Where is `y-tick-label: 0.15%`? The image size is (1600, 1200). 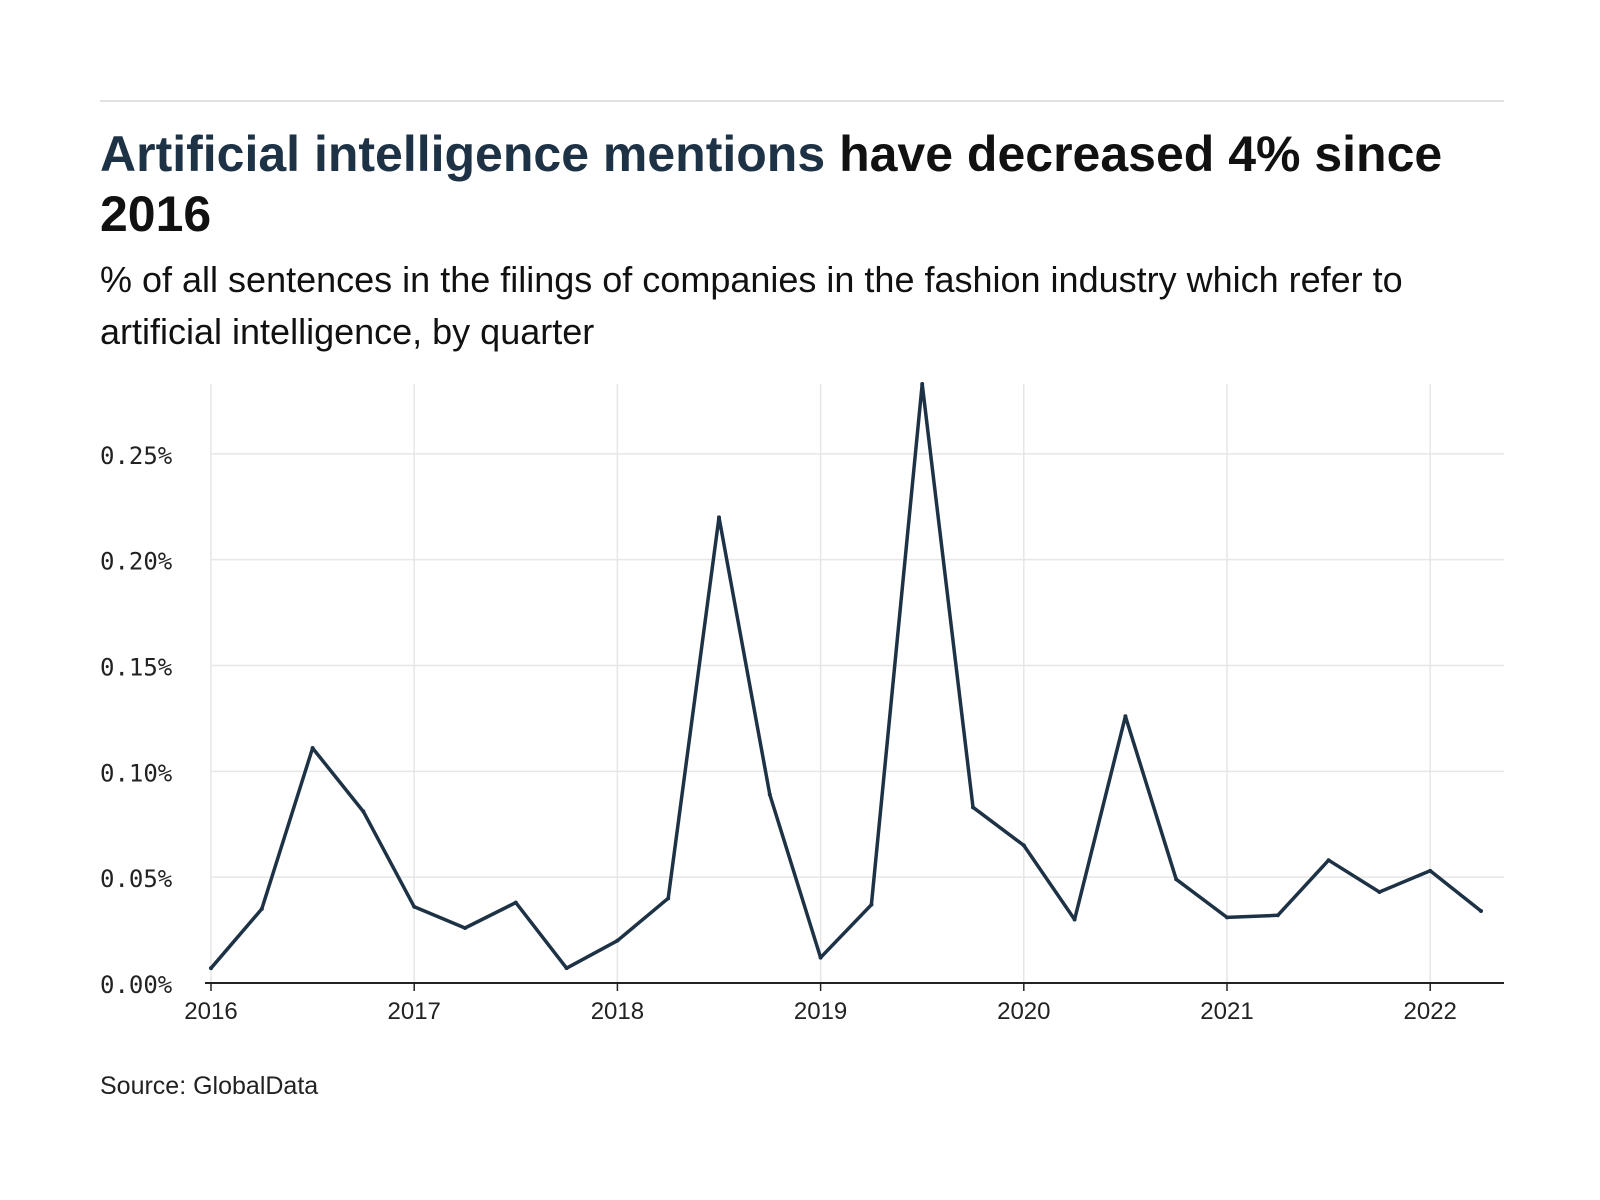
y-tick-label: 0.15% is located at coordinates (136, 668).